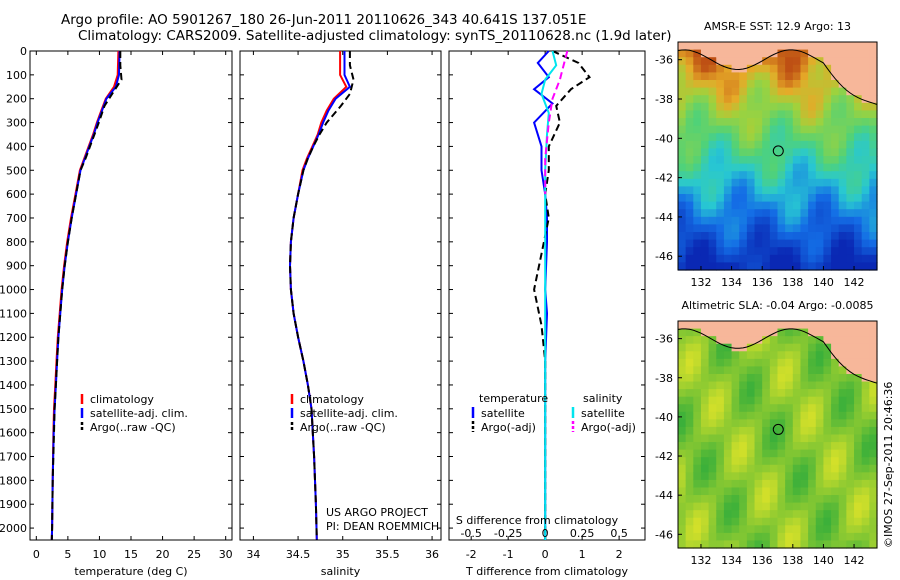  I want to click on y-tick-label: 300, so click(16, 123).